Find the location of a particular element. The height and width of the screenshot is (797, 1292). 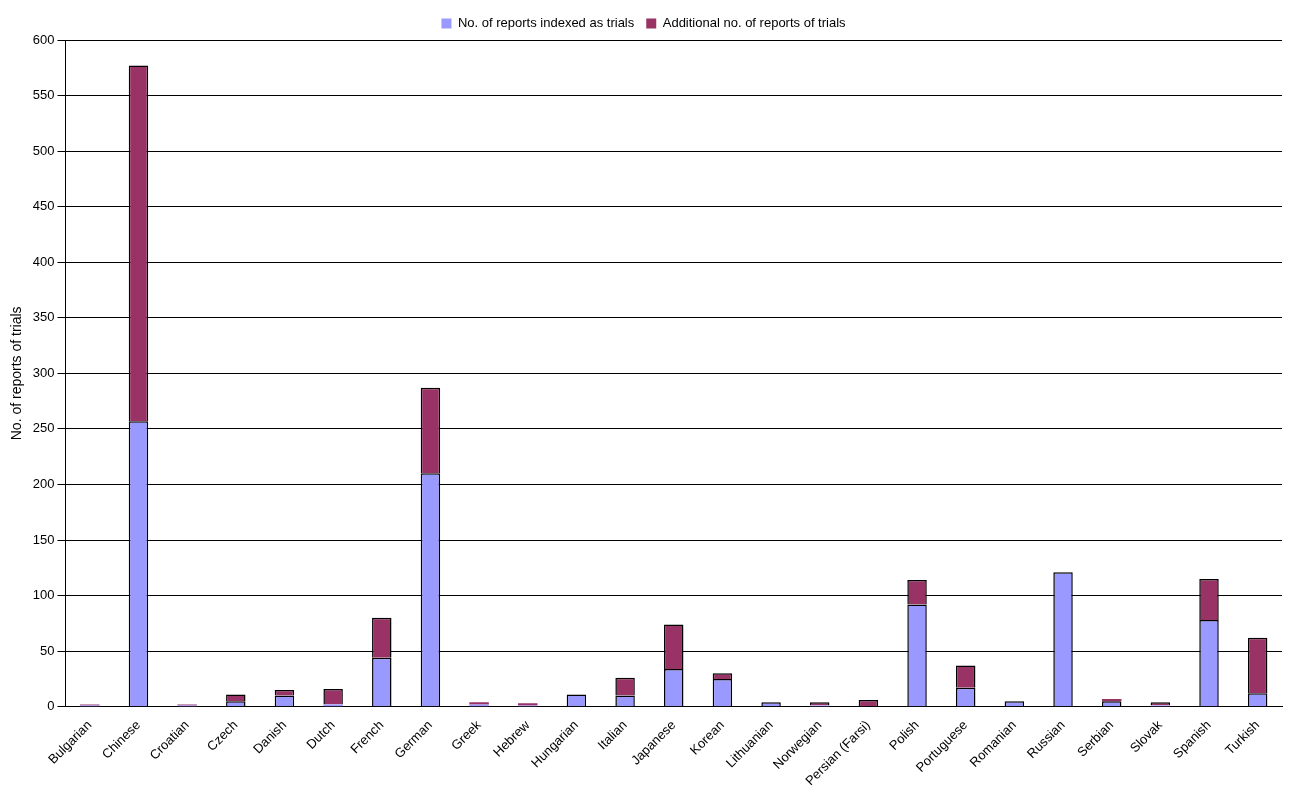

y-tick-label: 600 is located at coordinates (43, 39).